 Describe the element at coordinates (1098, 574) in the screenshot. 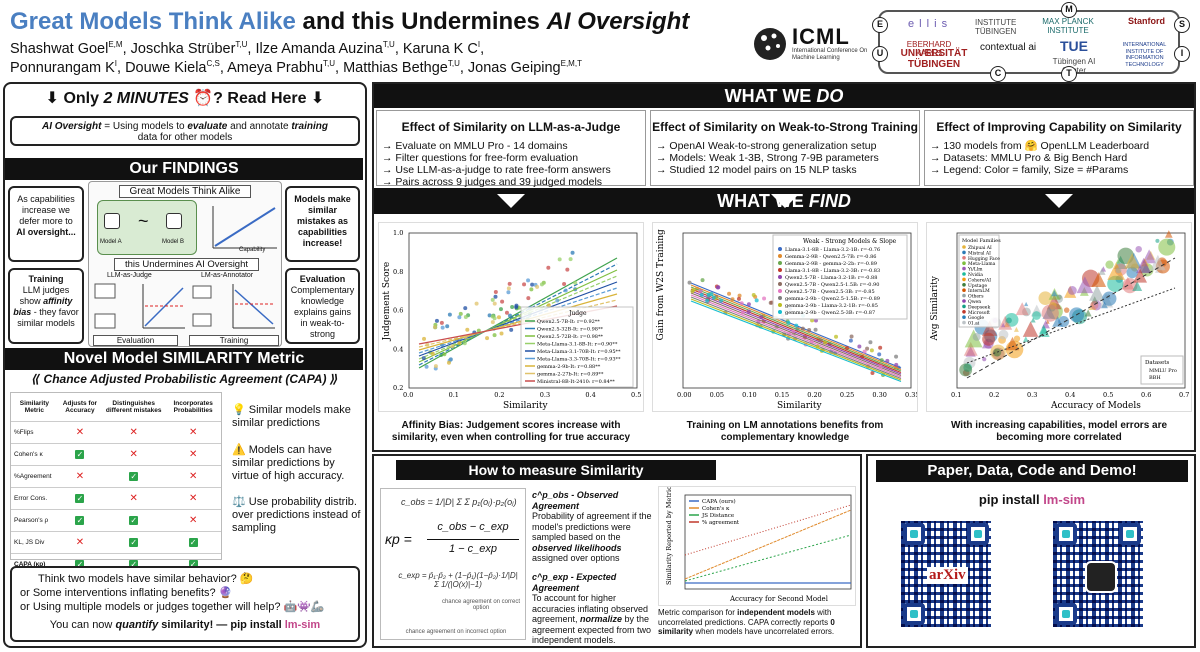

I see `github-qr-code` at that location.